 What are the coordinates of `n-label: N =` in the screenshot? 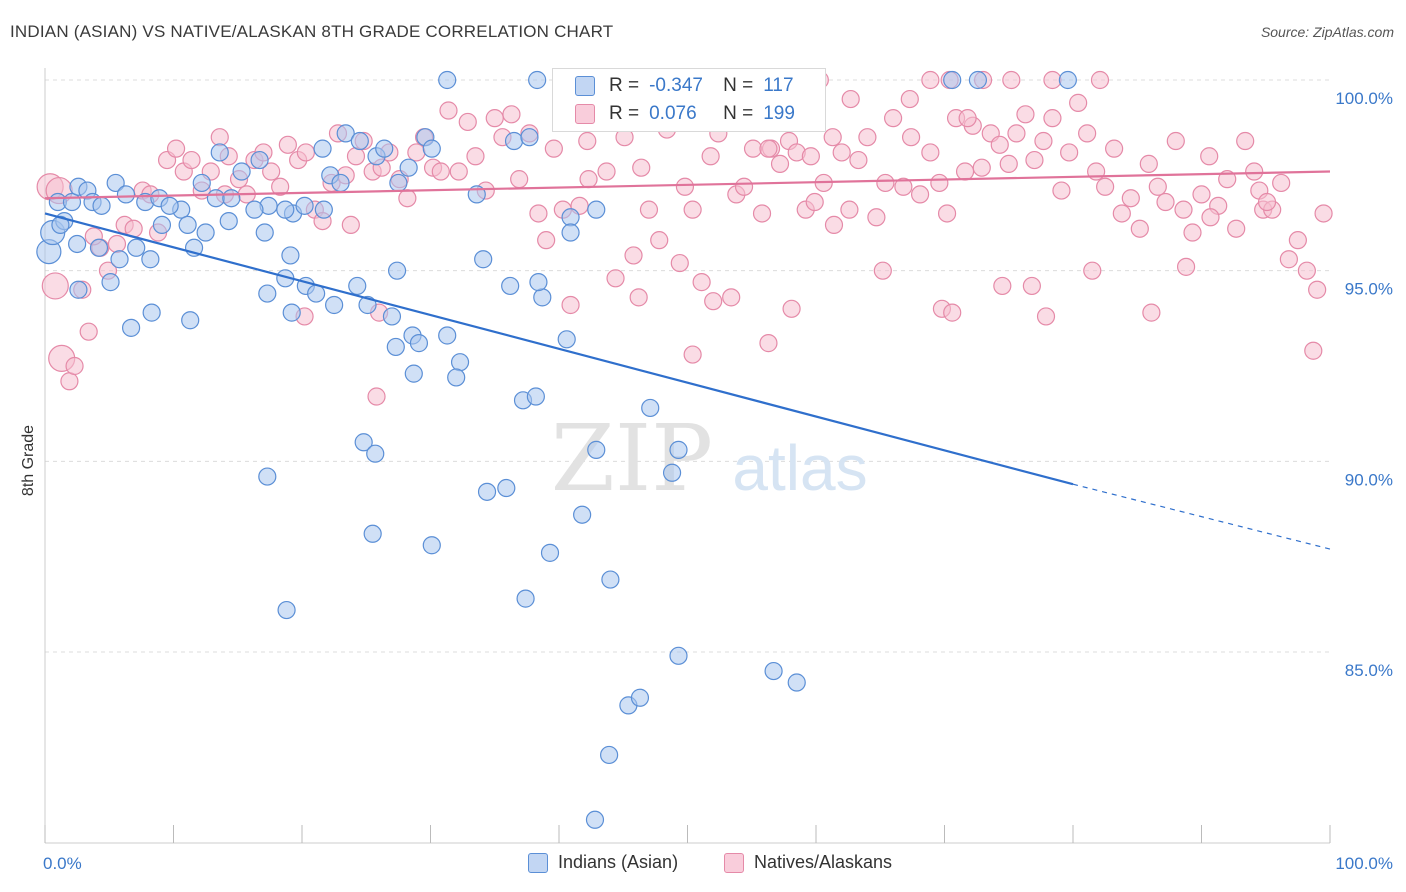 It's located at (738, 85).